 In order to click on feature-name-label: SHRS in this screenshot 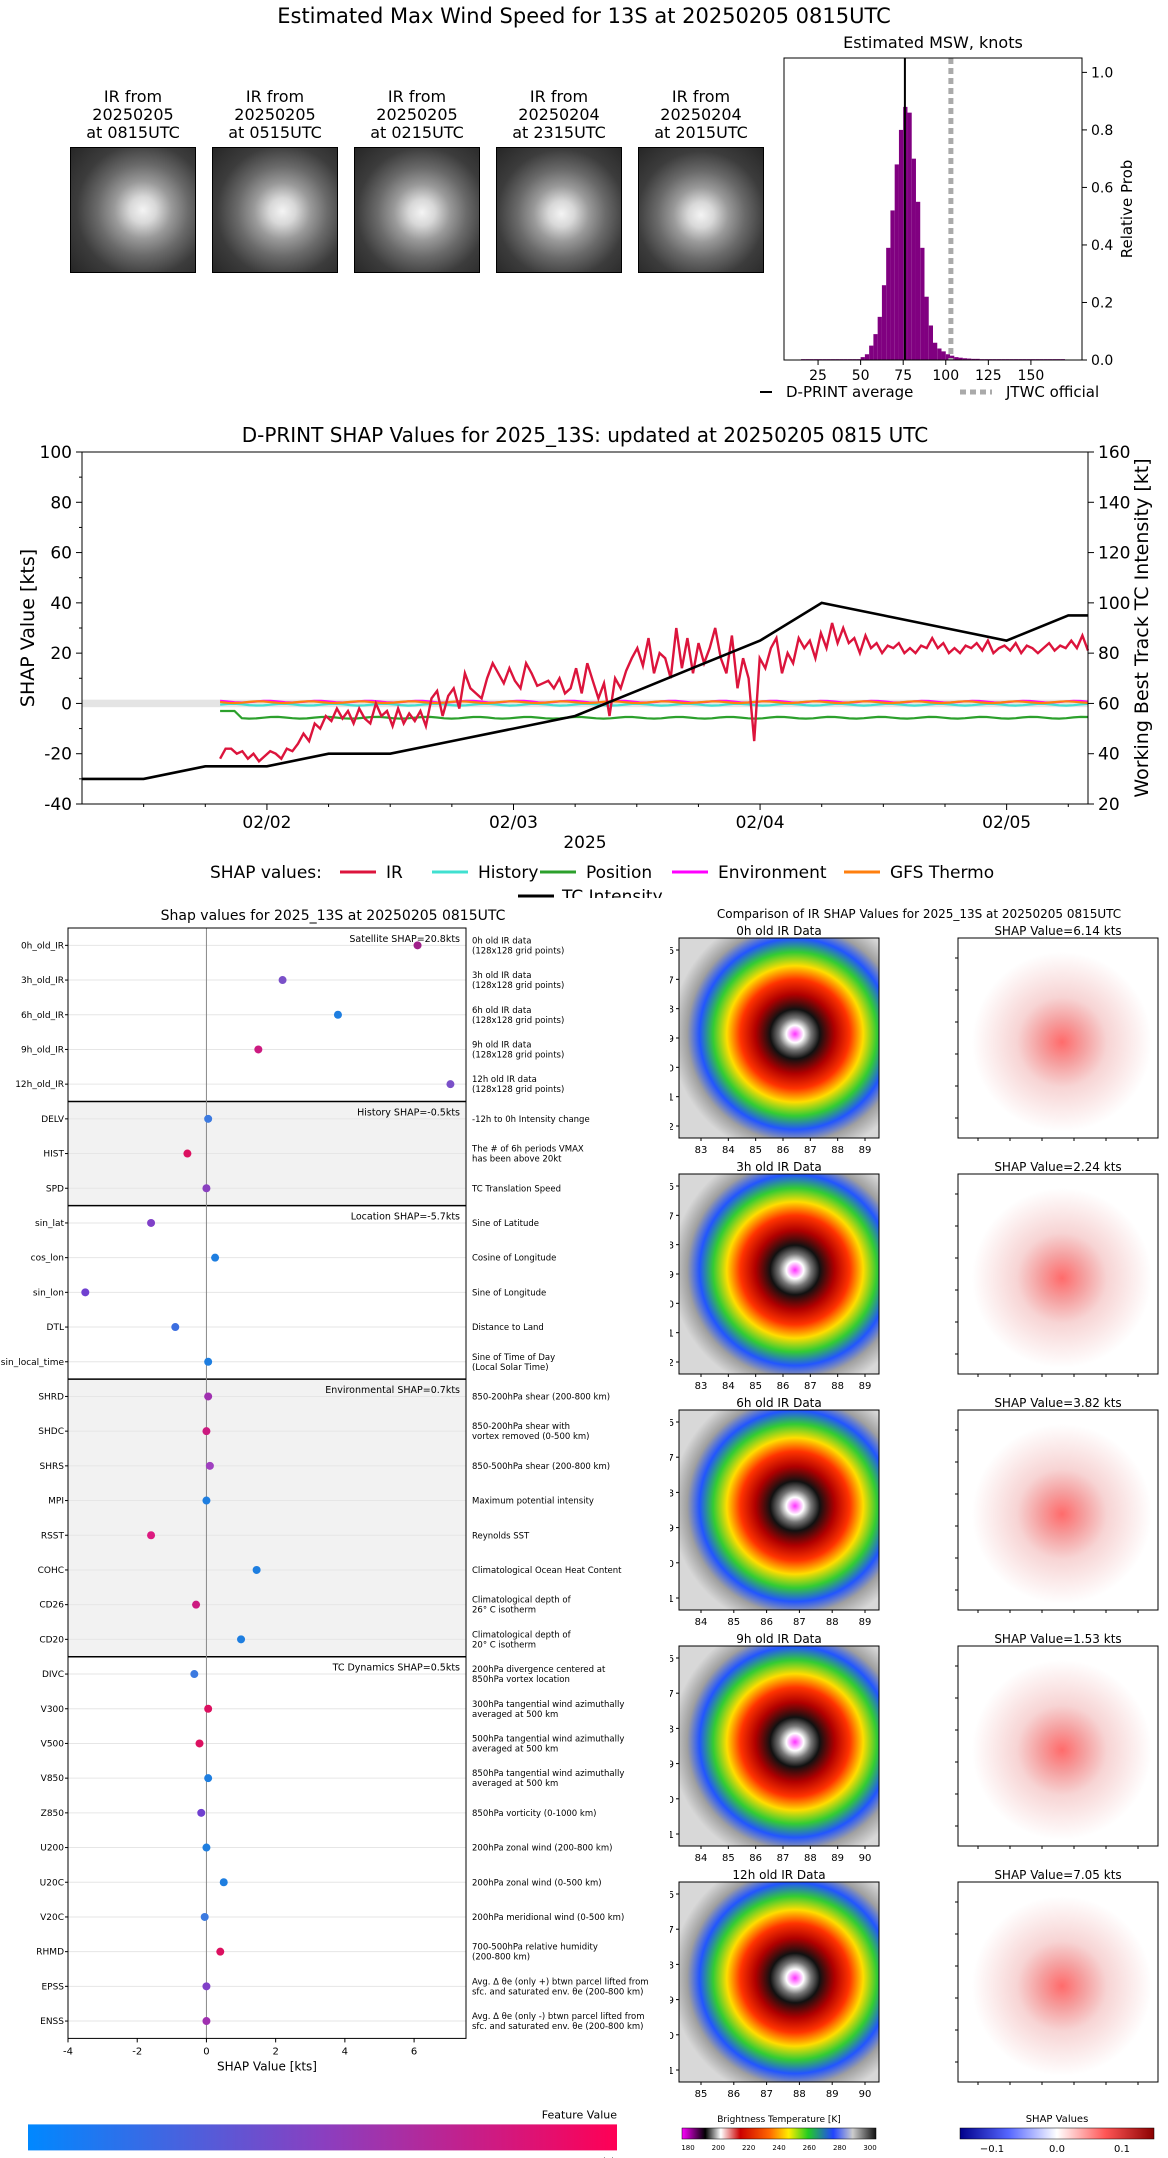, I will do `click(52, 1467)`.